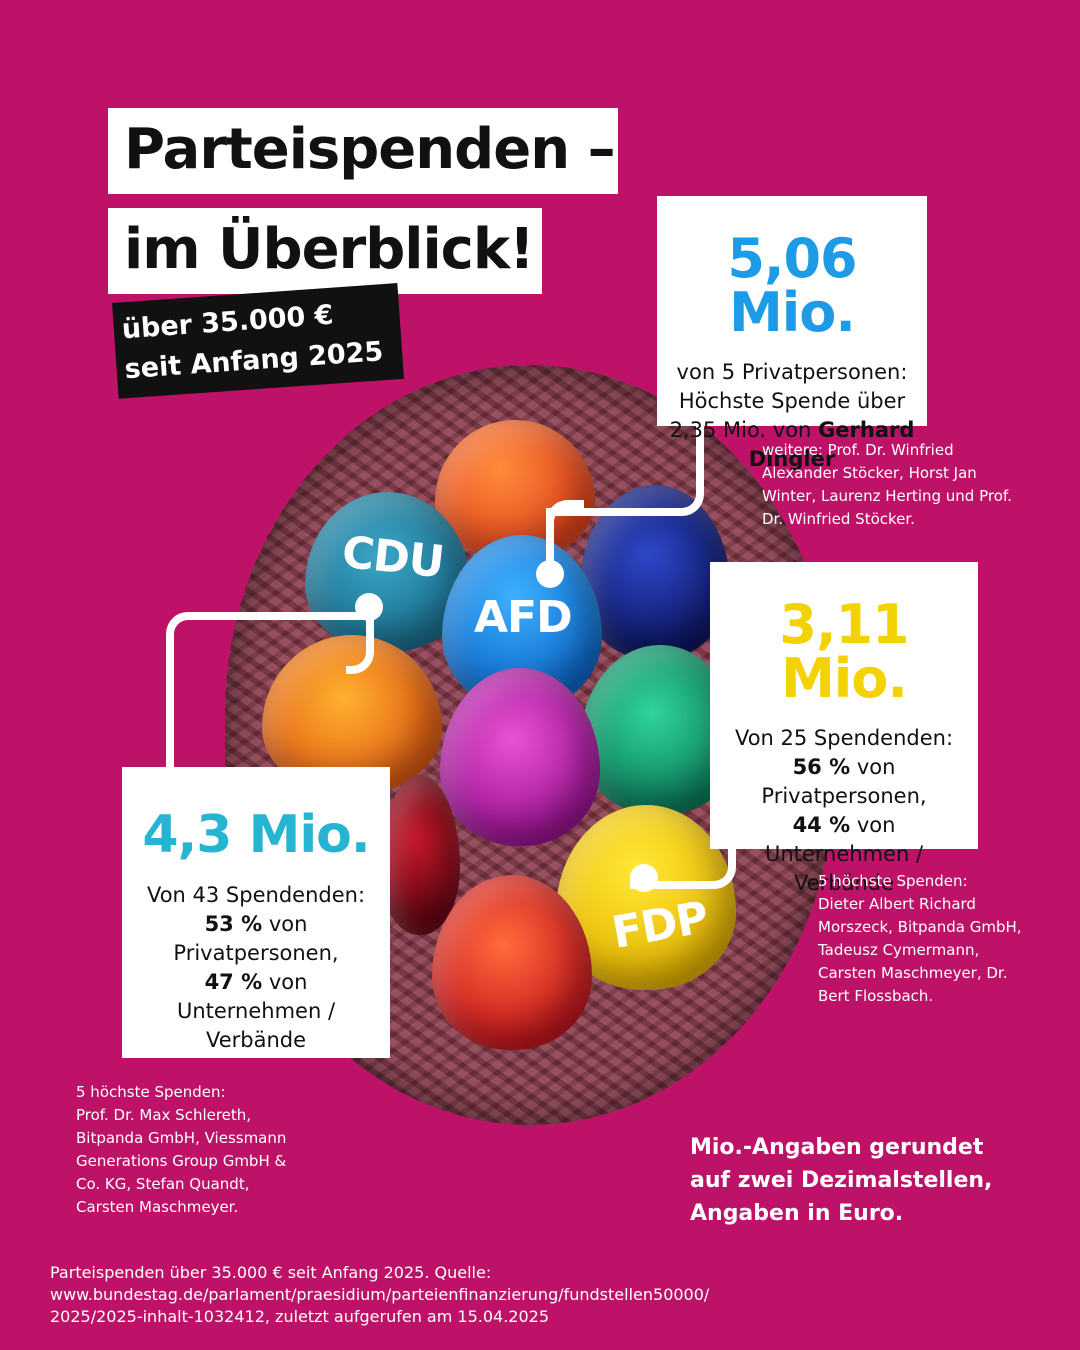 This screenshot has width=1080, height=1350. I want to click on title-line-2: im Überblick!, so click(325, 251).